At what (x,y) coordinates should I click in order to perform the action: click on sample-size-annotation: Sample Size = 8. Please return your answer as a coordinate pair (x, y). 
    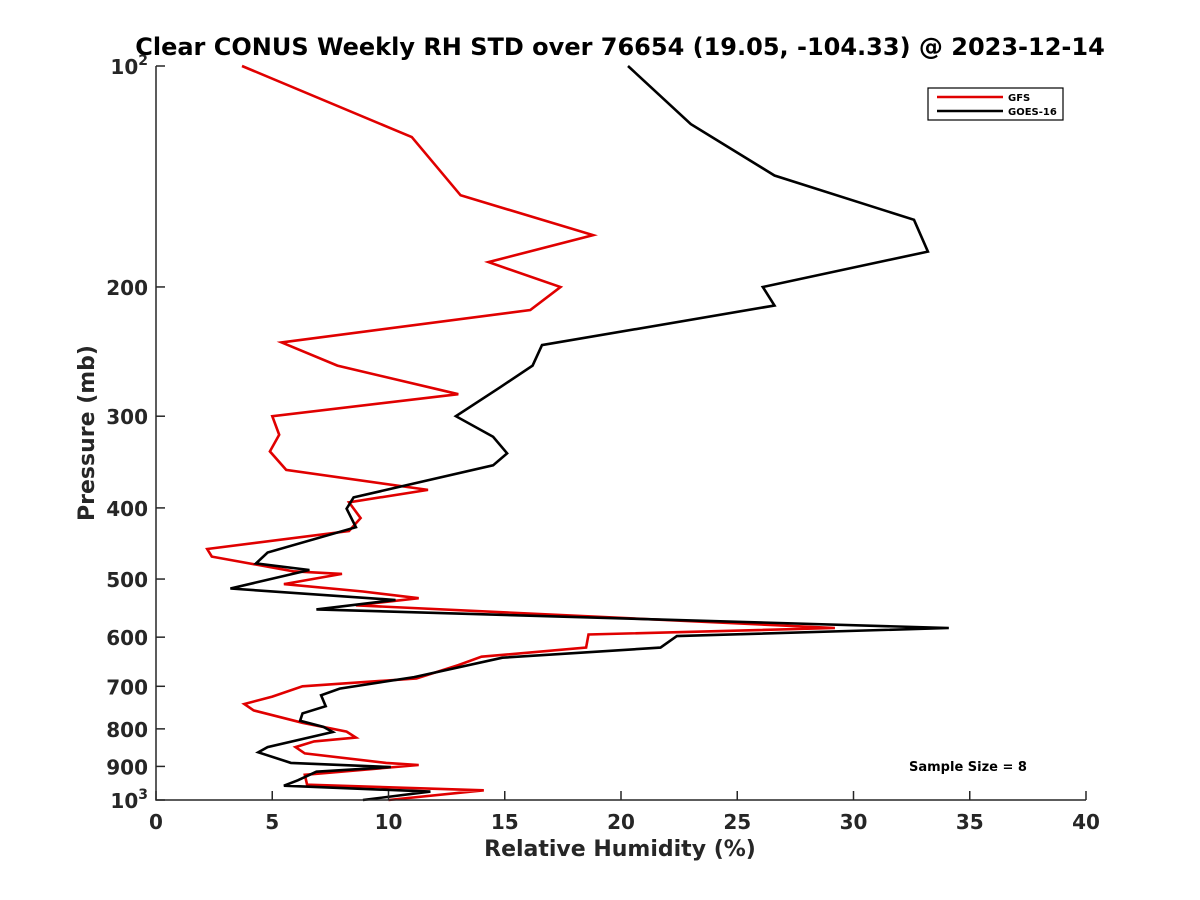
    Looking at the image, I should click on (968, 767).